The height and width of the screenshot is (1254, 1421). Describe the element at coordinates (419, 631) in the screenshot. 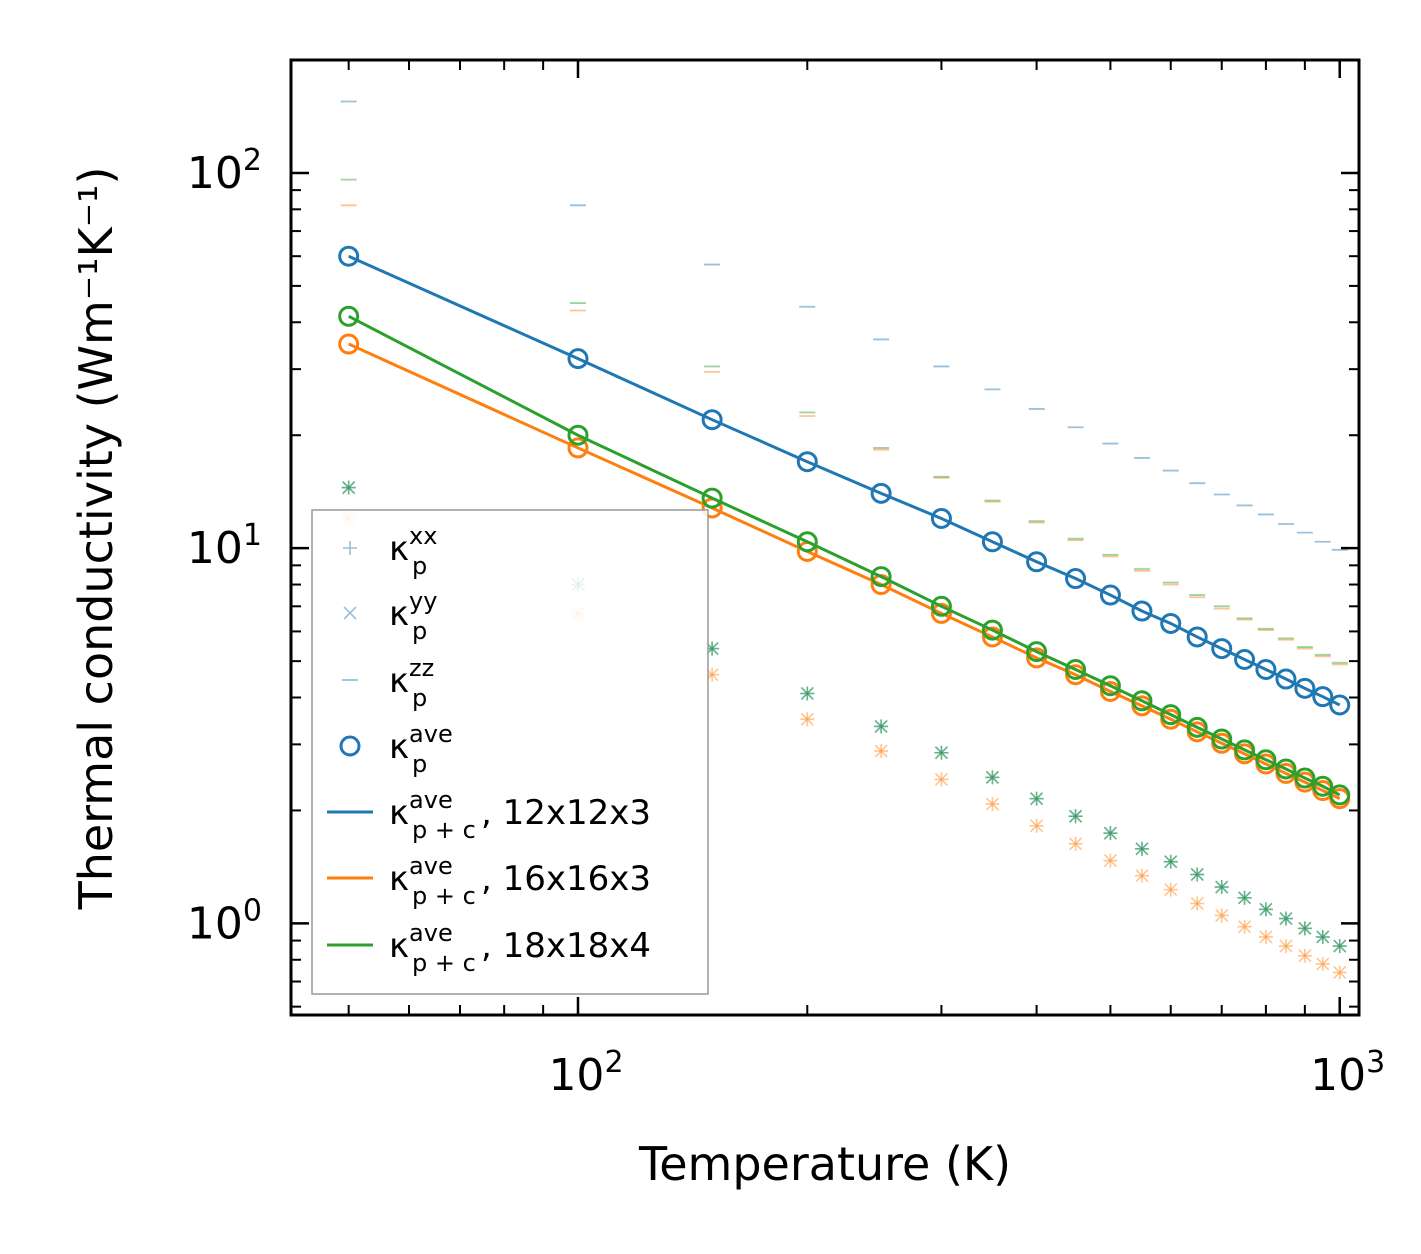

I see `legend-label-sub-1: p` at that location.